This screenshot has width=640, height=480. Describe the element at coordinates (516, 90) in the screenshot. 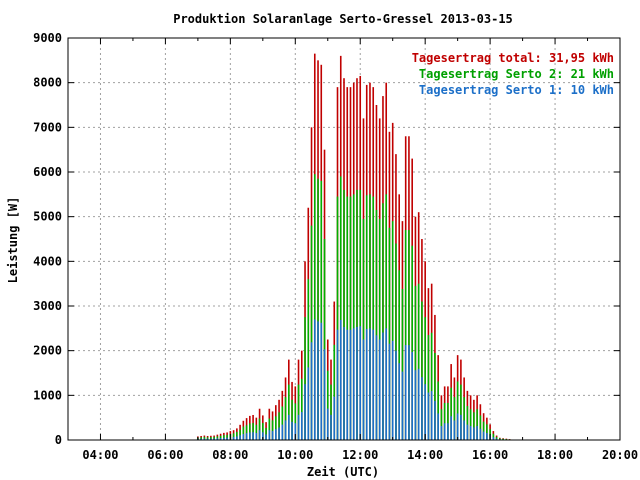

I see `legend-entry: Tagesertrag Serto 1: 10 kWh` at that location.